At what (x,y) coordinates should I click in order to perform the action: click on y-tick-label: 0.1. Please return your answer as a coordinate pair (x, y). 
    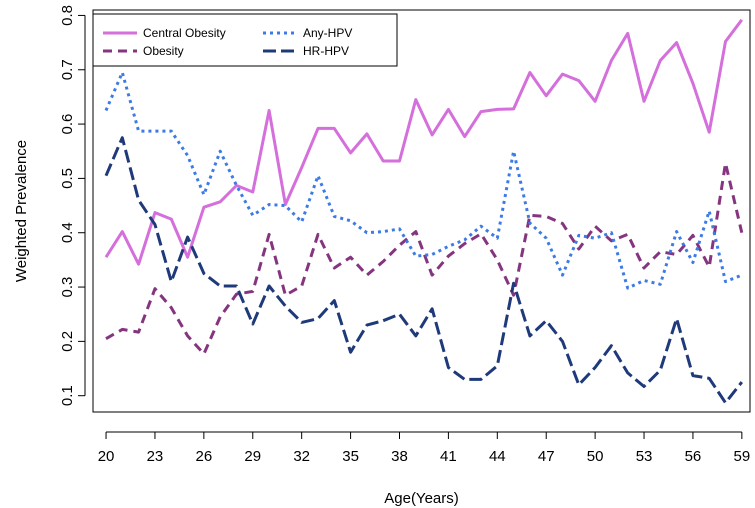
    Looking at the image, I should click on (67, 395).